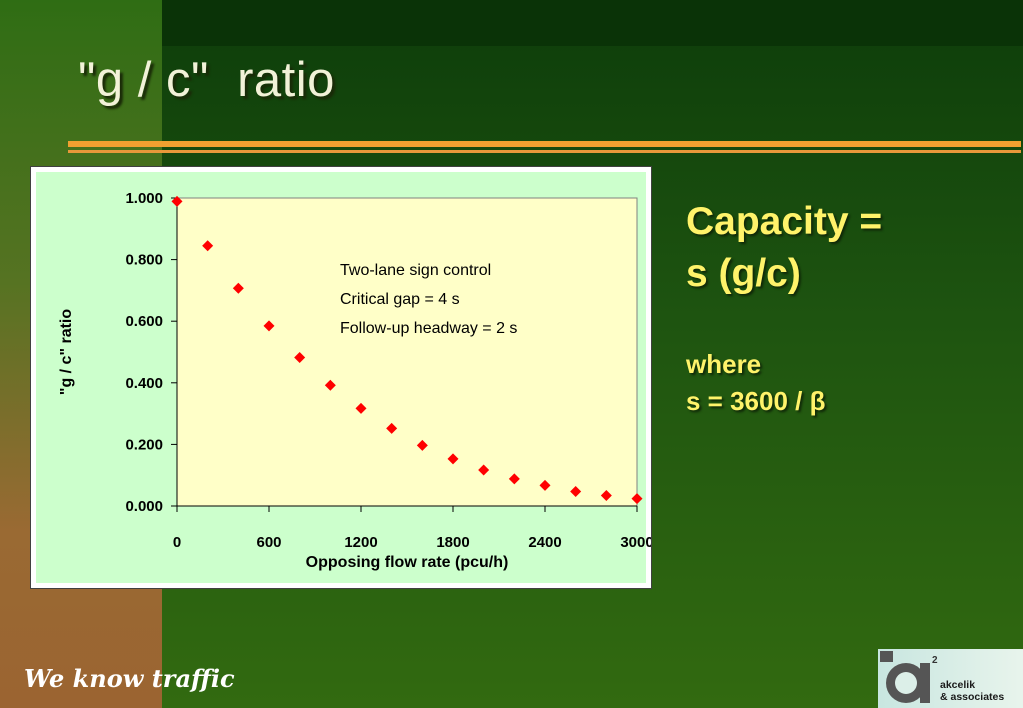 This screenshot has height=708, width=1023. I want to click on where-line-1: where, so click(724, 364).